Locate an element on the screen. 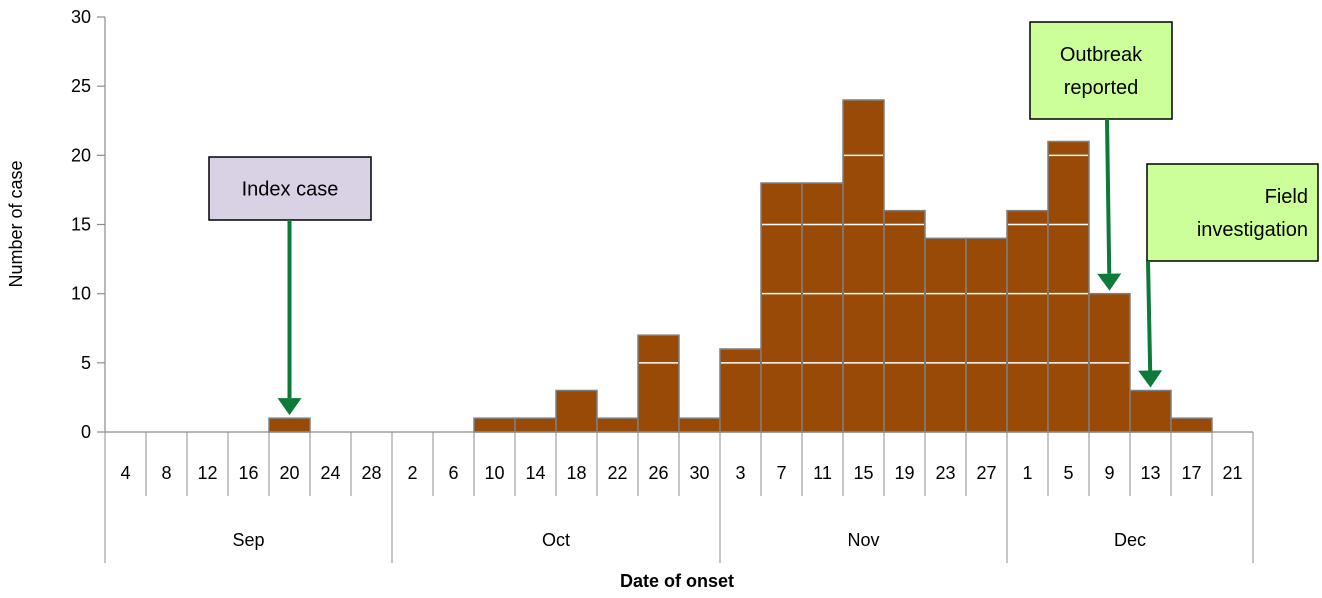 The width and height of the screenshot is (1322, 598). x-tick-label: 4 is located at coordinates (125, 473).